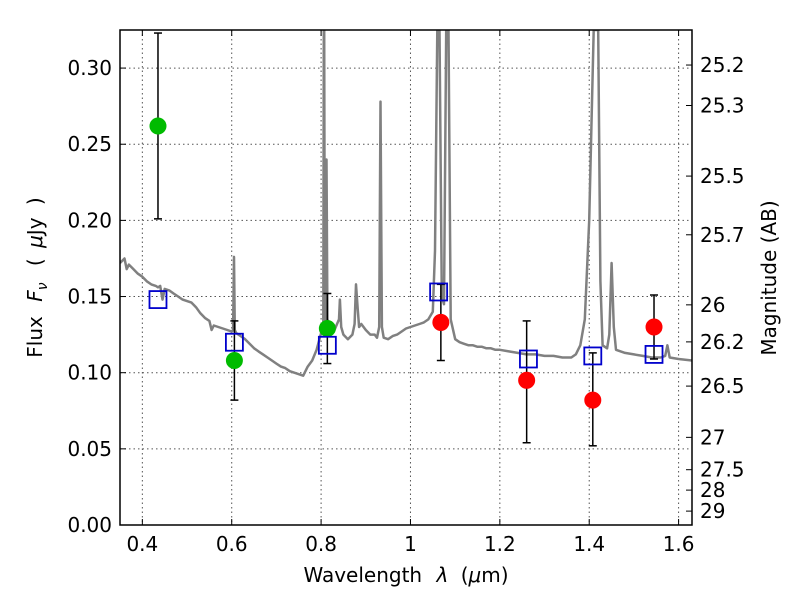  Describe the element at coordinates (441, 575) in the screenshot. I see `x-axis-label-symbol: λ` at that location.